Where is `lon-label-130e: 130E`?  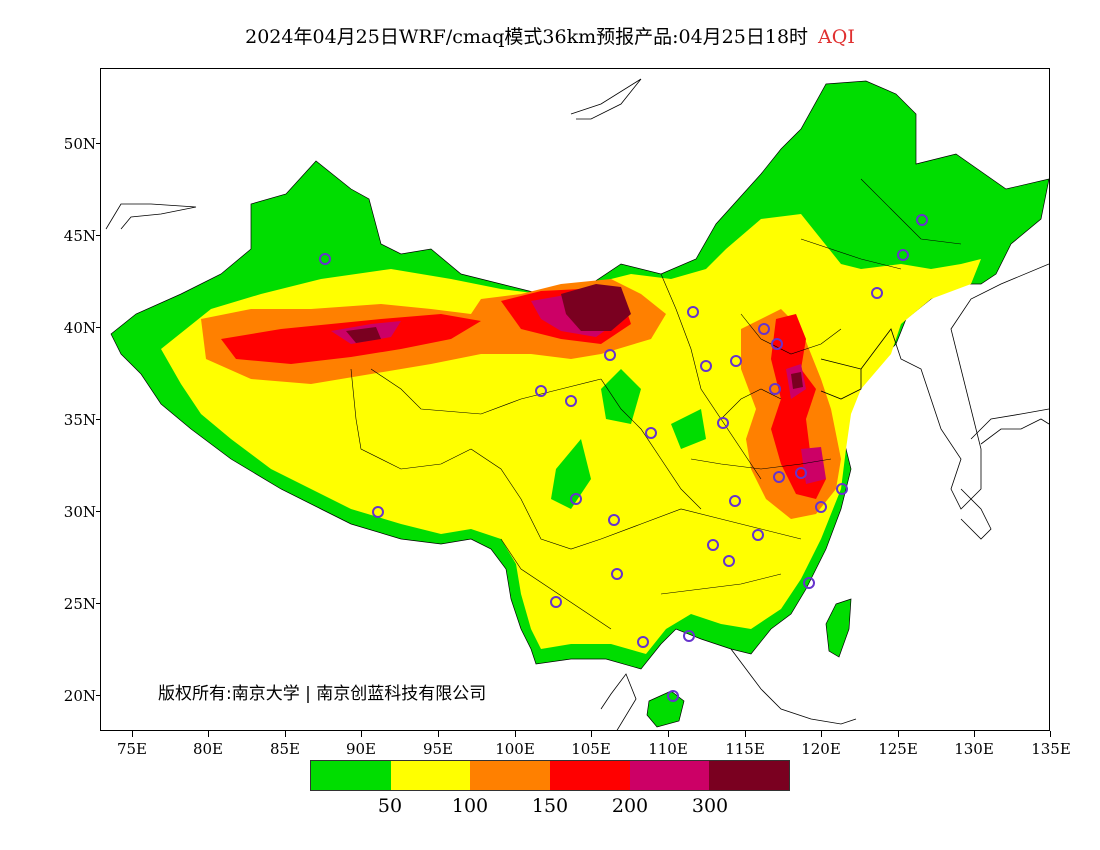
lon-label-130e: 130E is located at coordinates (974, 749).